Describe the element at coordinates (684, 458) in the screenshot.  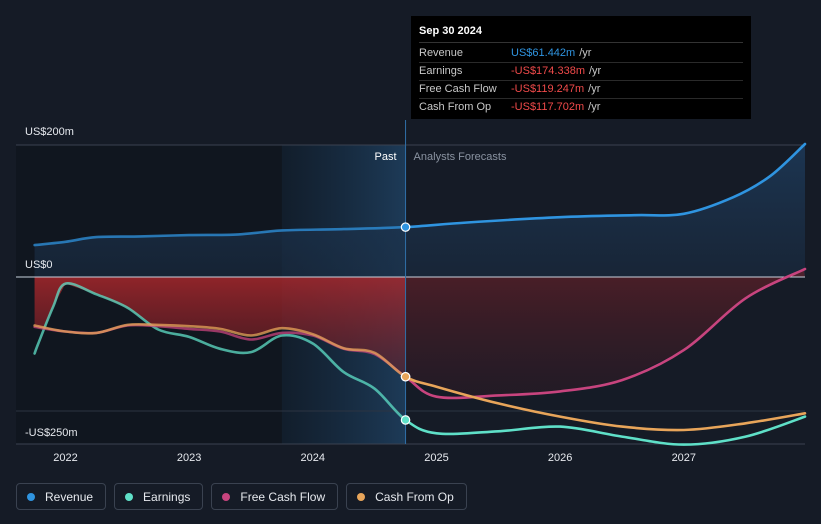
I see `x-tick-label: 2027` at that location.